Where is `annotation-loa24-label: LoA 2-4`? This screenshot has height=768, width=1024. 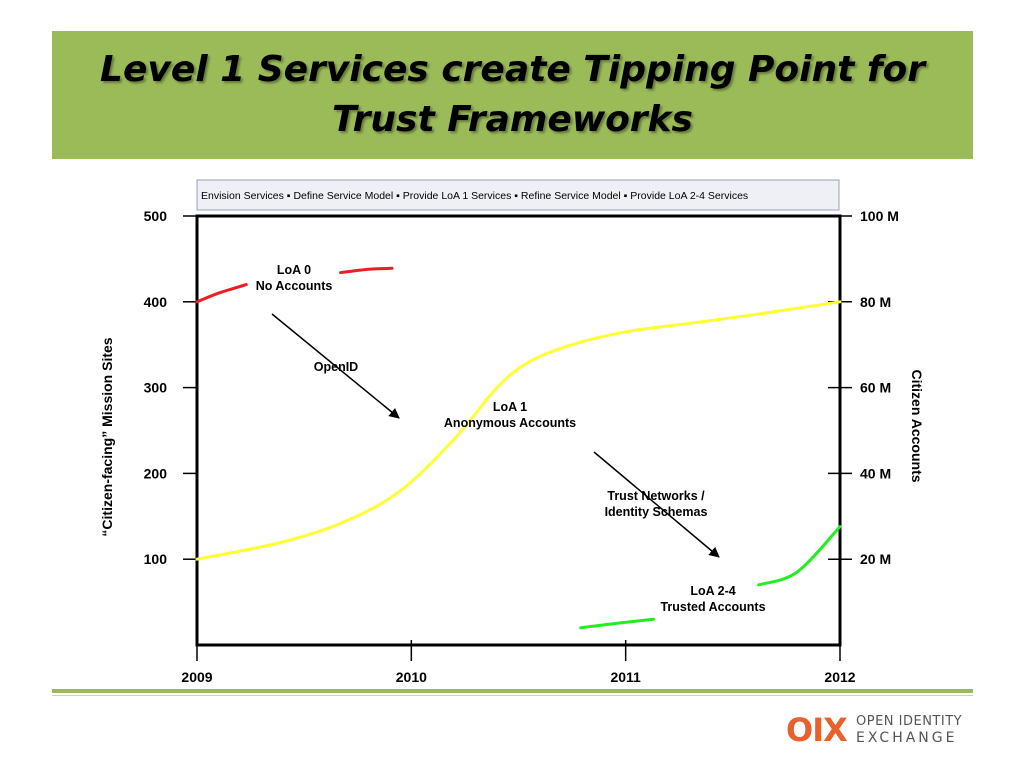 annotation-loa24-label: LoA 2-4 is located at coordinates (712, 591).